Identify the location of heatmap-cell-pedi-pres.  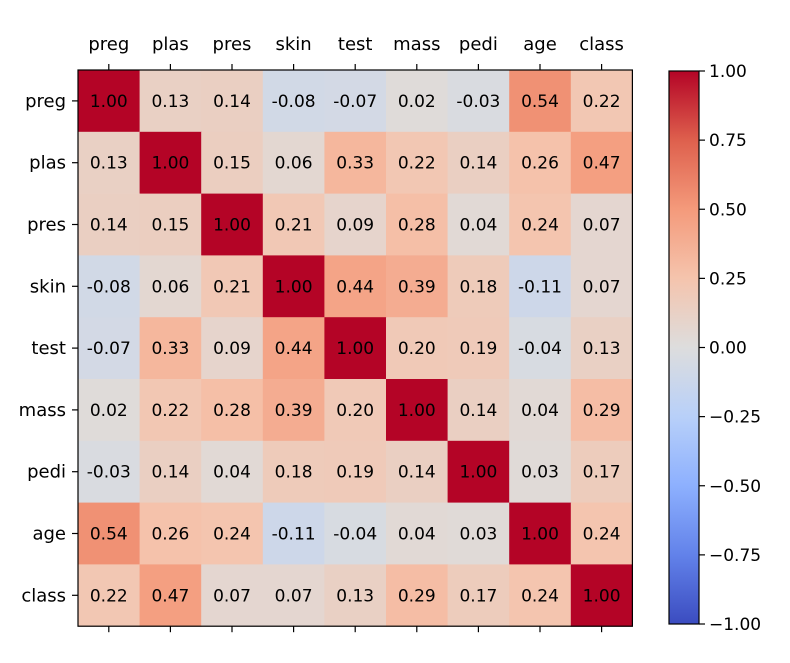
(232, 472).